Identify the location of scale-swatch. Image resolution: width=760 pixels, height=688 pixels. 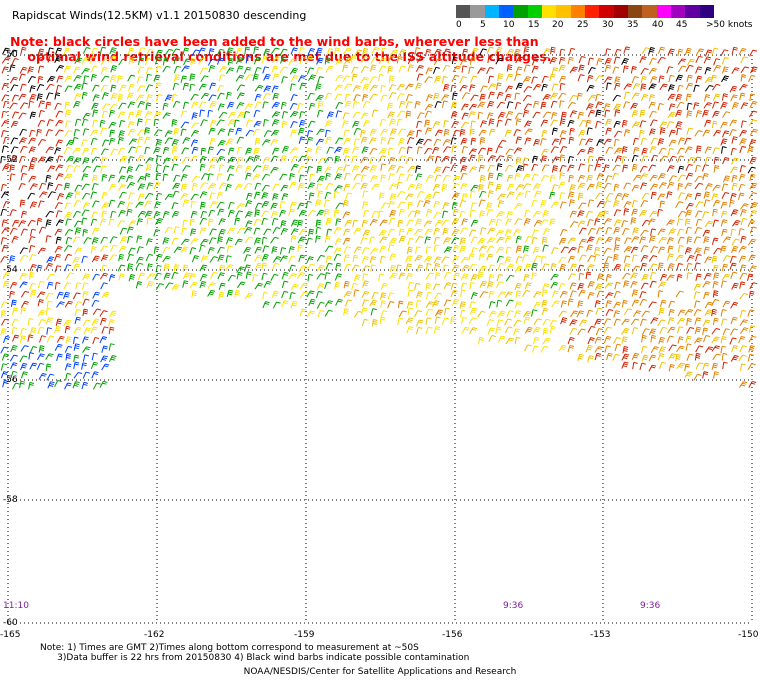
(520, 11).